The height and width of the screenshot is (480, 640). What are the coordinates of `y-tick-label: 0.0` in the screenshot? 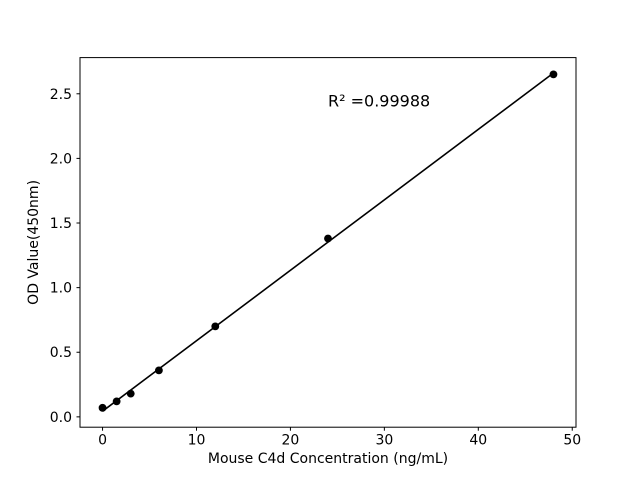 It's located at (61, 418).